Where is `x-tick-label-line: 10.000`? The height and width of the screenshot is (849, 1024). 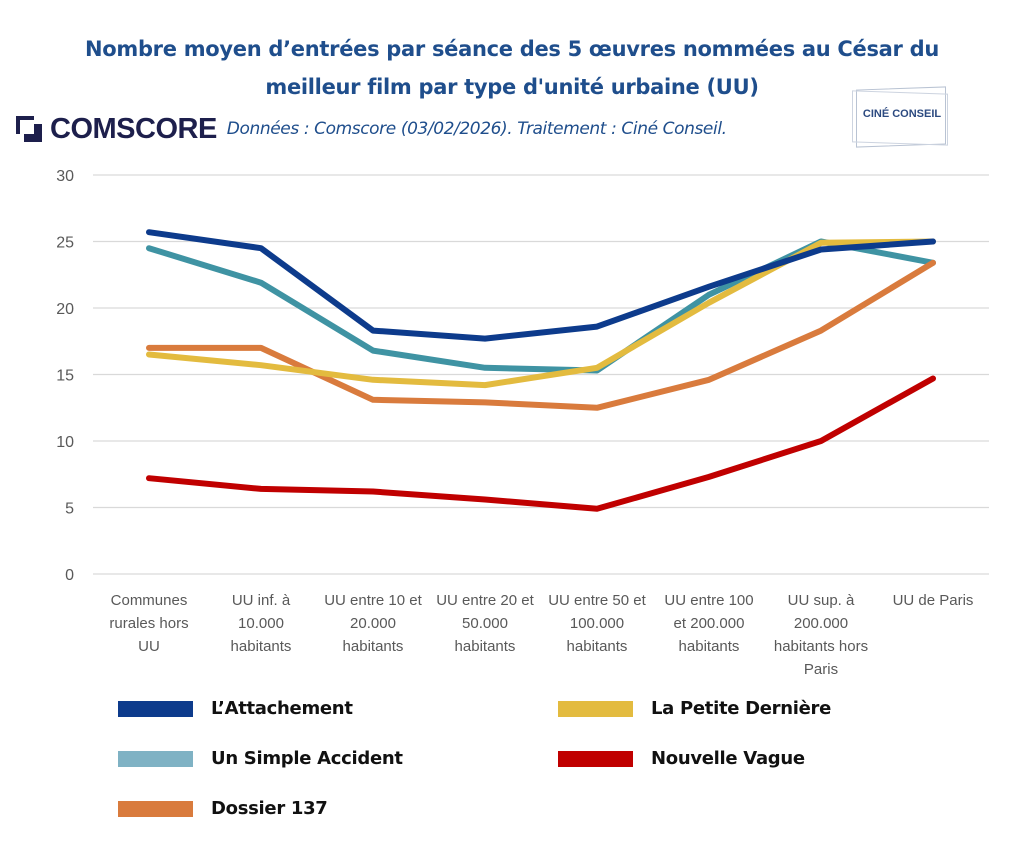 x-tick-label-line: 10.000 is located at coordinates (261, 623).